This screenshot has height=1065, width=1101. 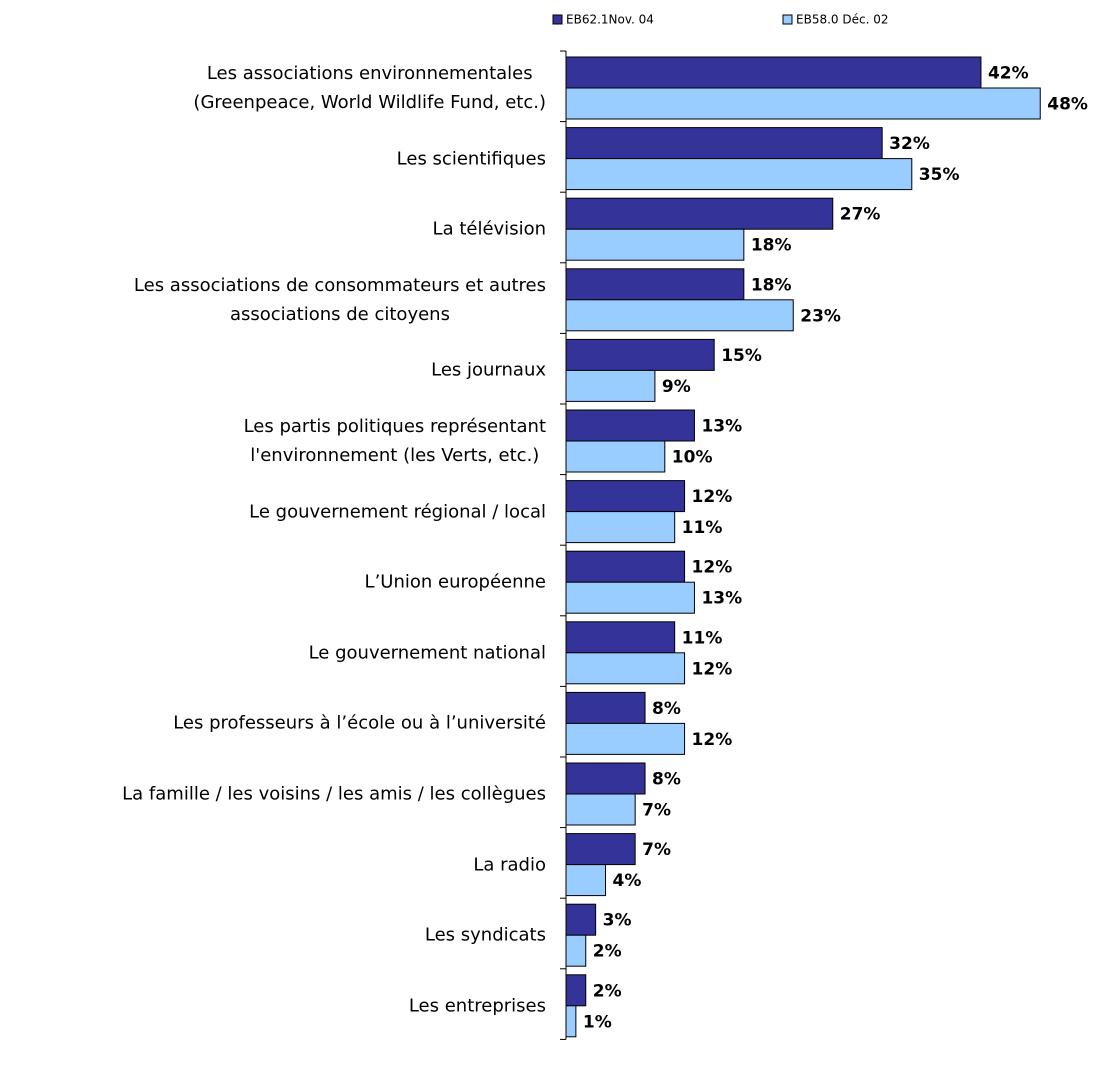 I want to click on category-label: Les entreprises, so click(x=477, y=1006).